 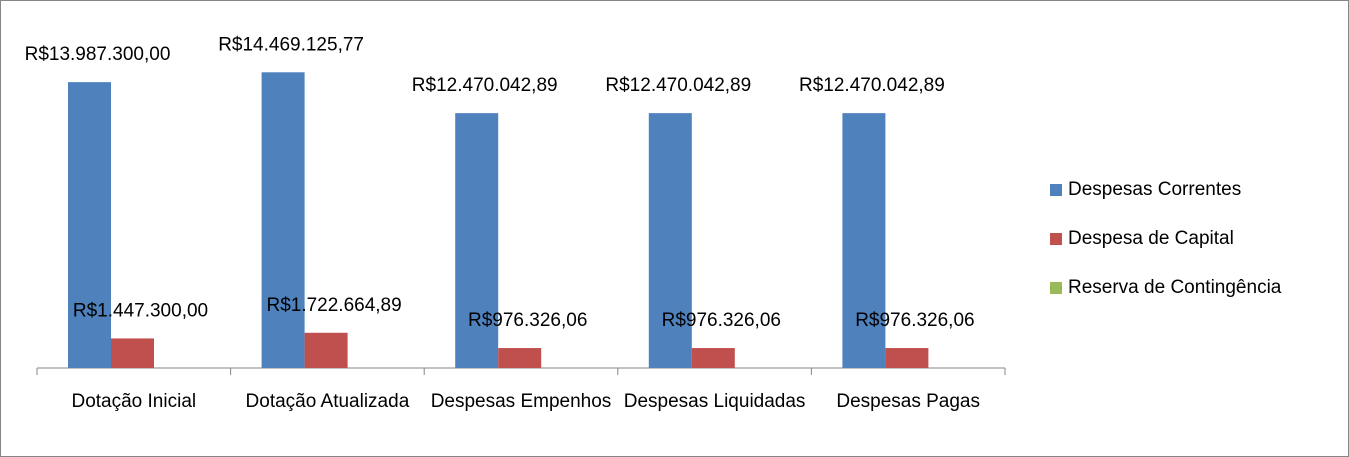 I want to click on legend-label: Despesa de Capital, so click(x=1151, y=238).